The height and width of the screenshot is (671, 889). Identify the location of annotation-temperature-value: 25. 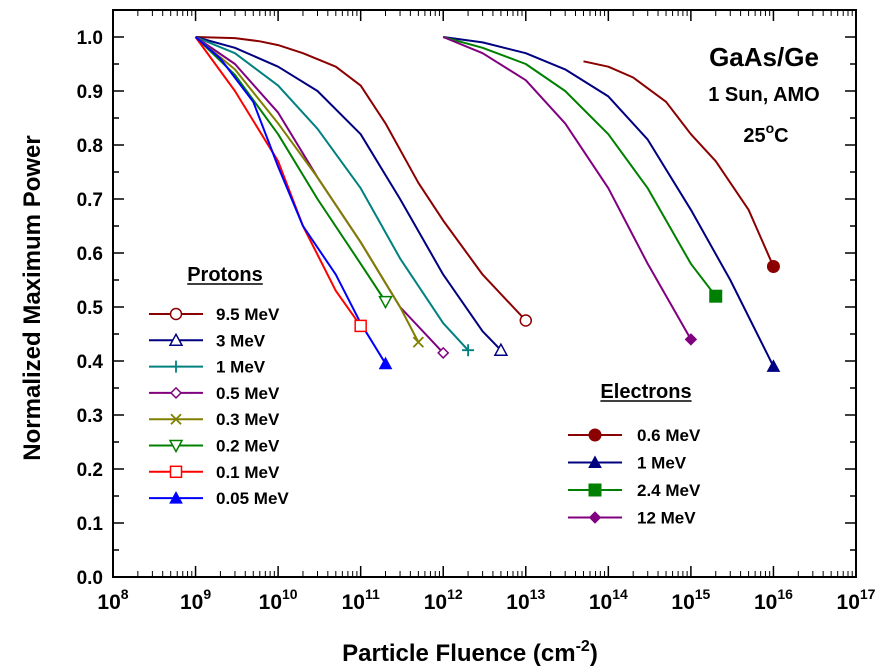
(754, 136).